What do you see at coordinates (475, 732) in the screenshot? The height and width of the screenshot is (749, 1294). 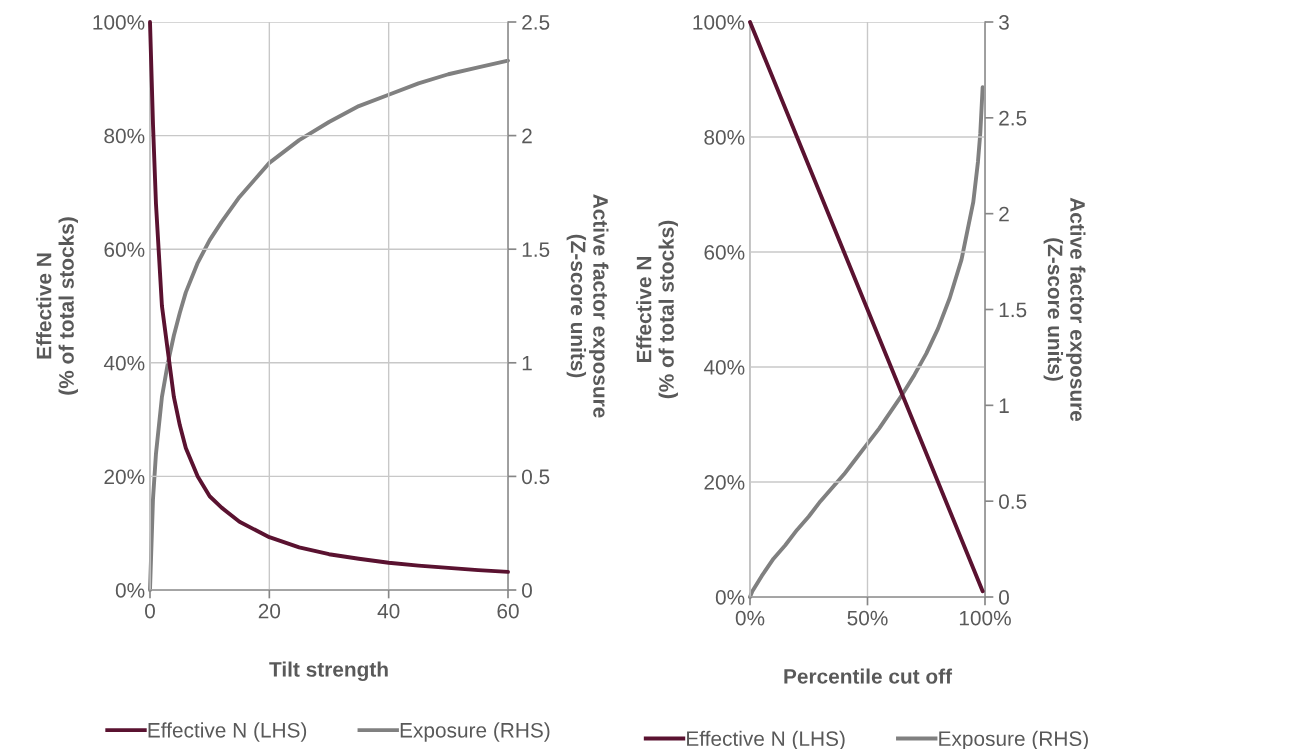 I see `legend-label: Exposure (RHS)` at bounding box center [475, 732].